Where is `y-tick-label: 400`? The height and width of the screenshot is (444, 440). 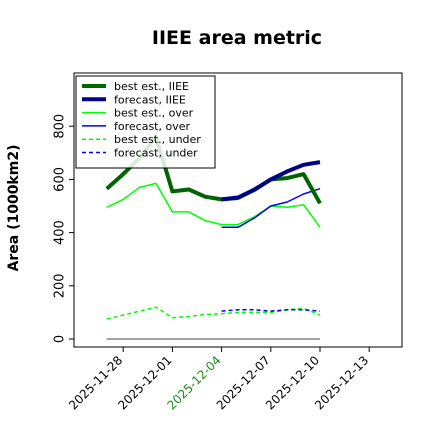 y-tick-label: 400 is located at coordinates (60, 232).